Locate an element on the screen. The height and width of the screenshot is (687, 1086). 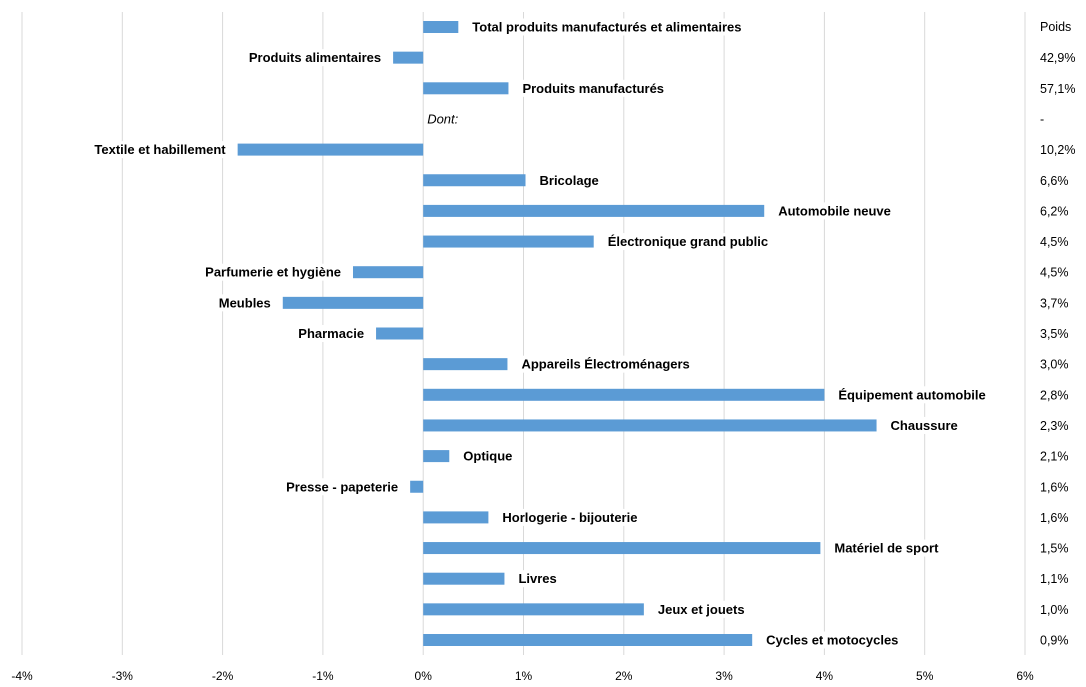
x-tick-label: 5% is located at coordinates (925, 676).